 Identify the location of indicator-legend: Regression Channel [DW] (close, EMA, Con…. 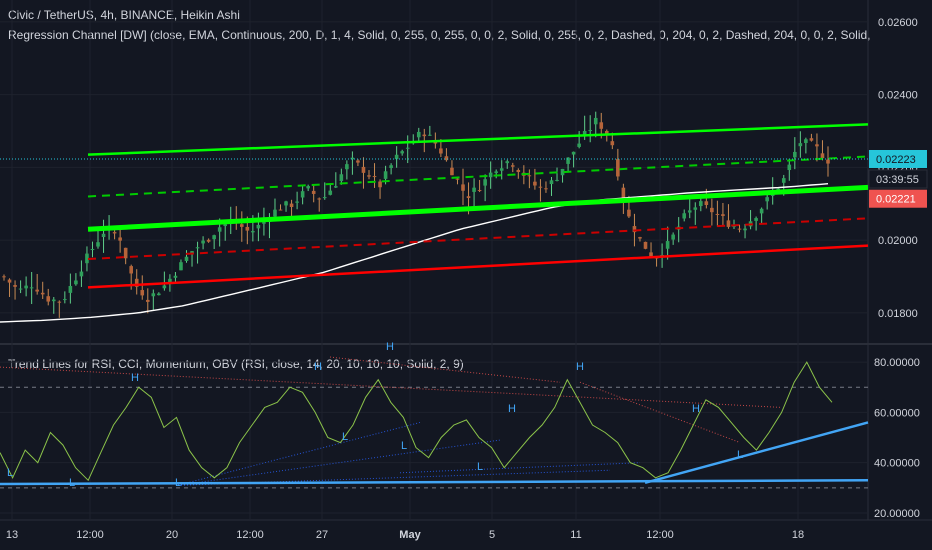
(439, 35).